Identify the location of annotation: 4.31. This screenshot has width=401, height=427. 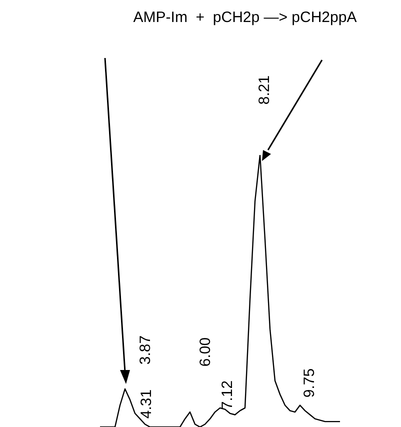
(147, 404).